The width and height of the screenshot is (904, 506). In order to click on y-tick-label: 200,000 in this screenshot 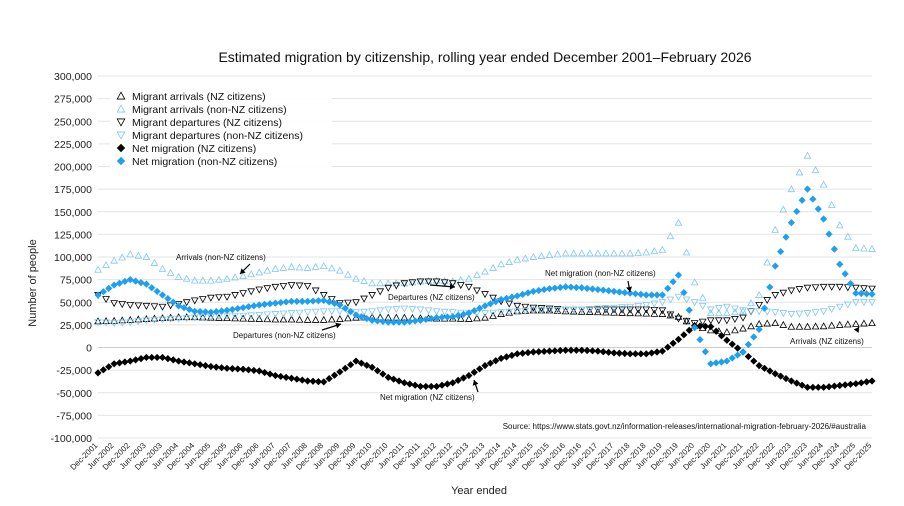, I will do `click(73, 168)`.